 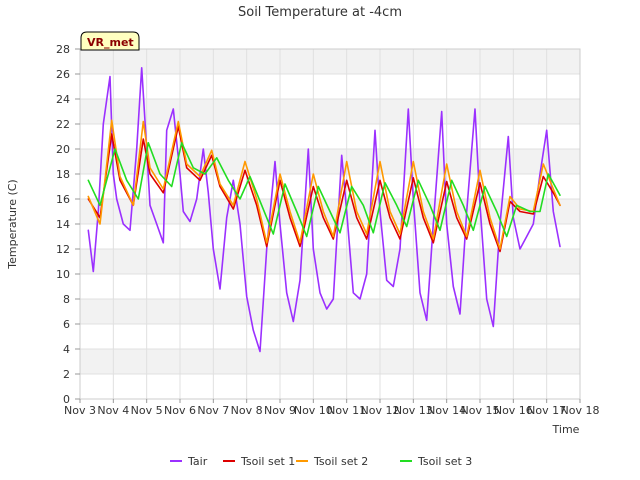 What do you see at coordinates (280, 410) in the screenshot?
I see `x-tick-label: Nov 9` at bounding box center [280, 410].